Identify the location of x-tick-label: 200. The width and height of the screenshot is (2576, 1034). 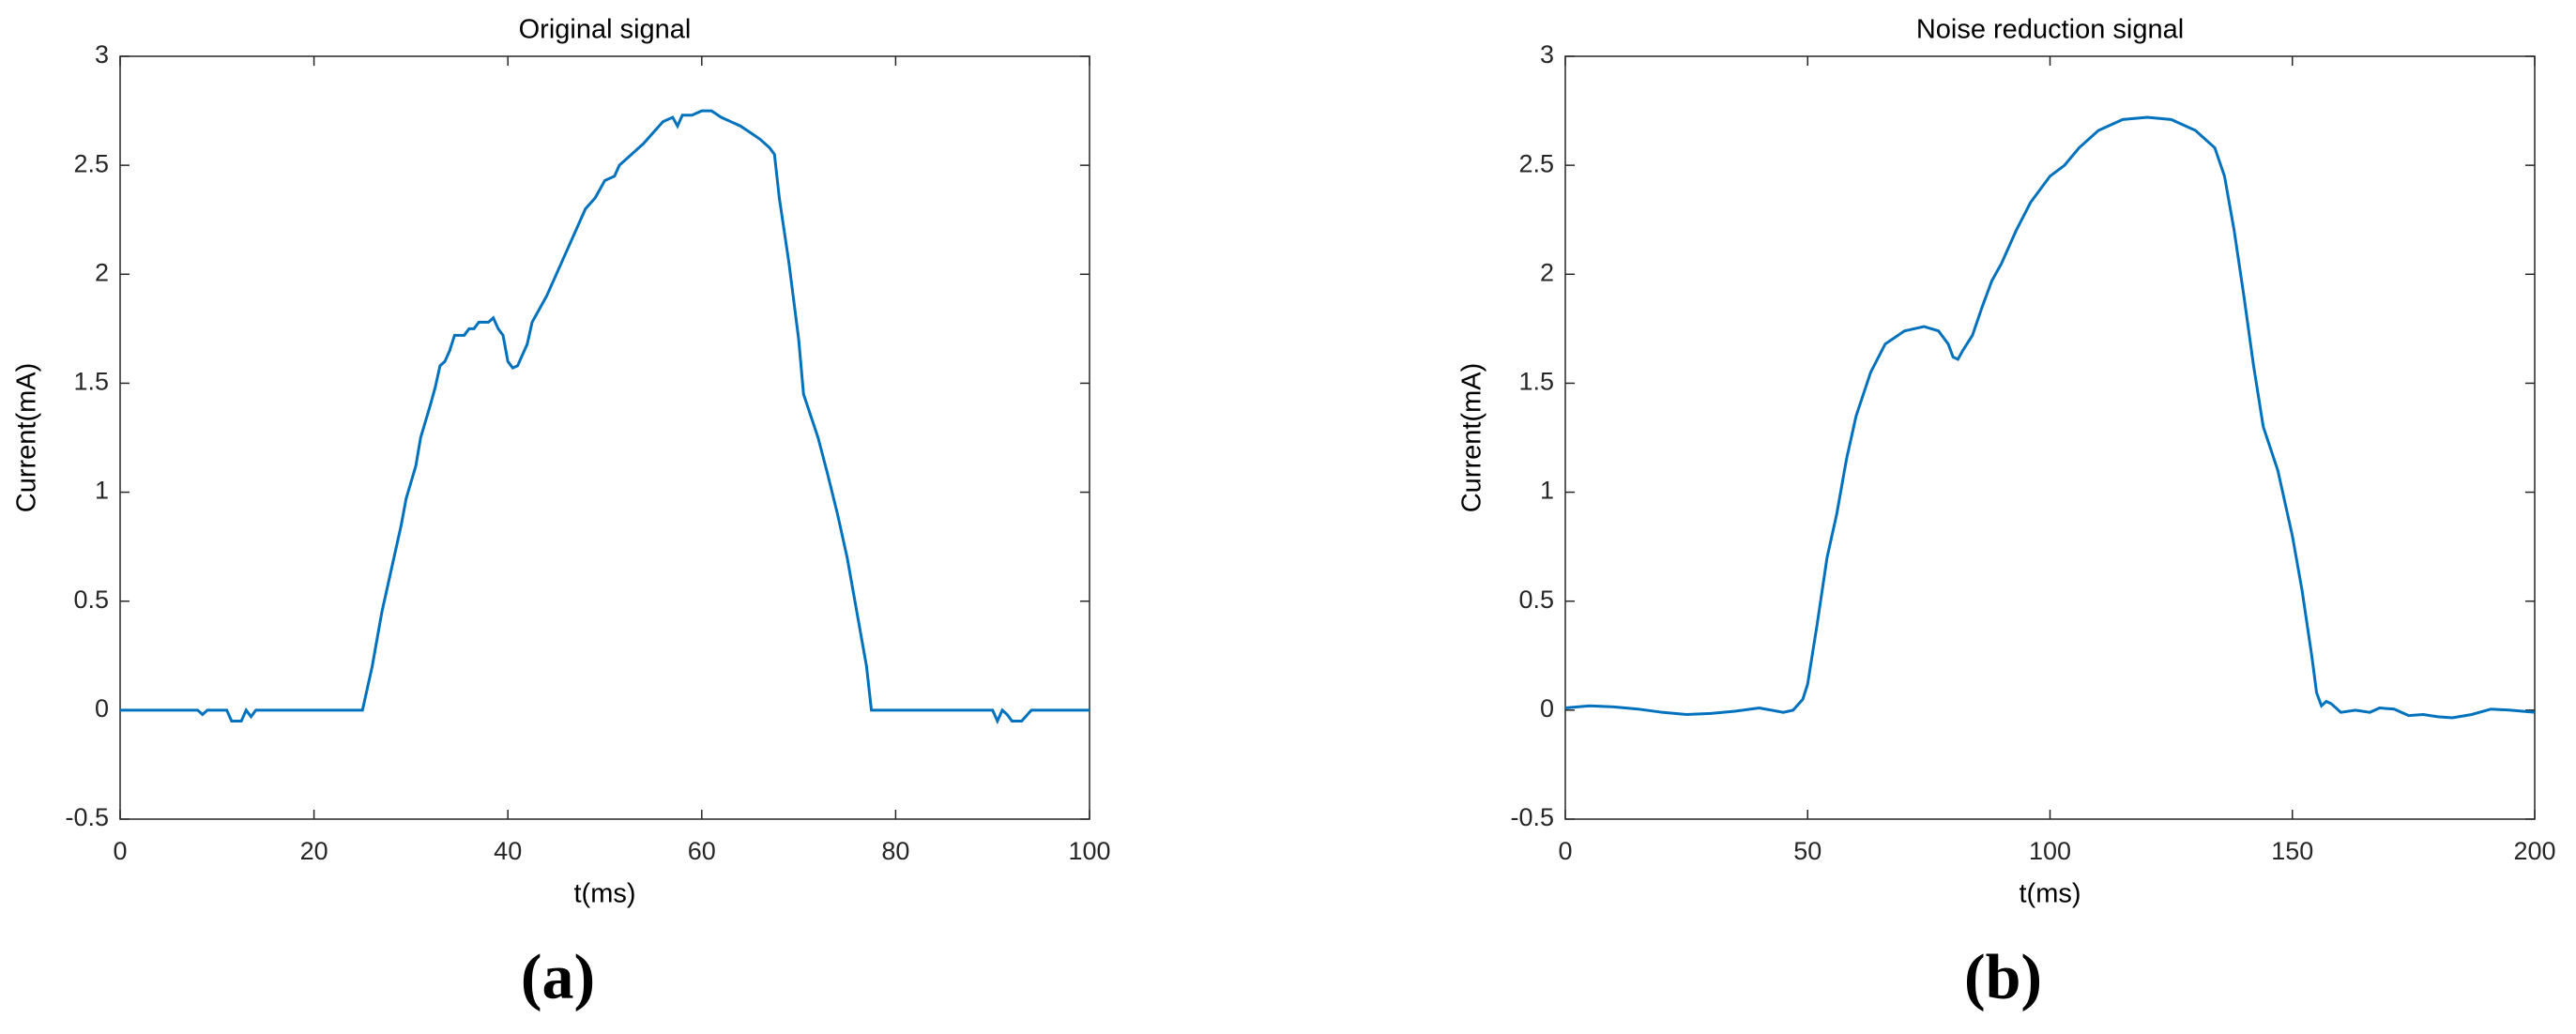
(2534, 851).